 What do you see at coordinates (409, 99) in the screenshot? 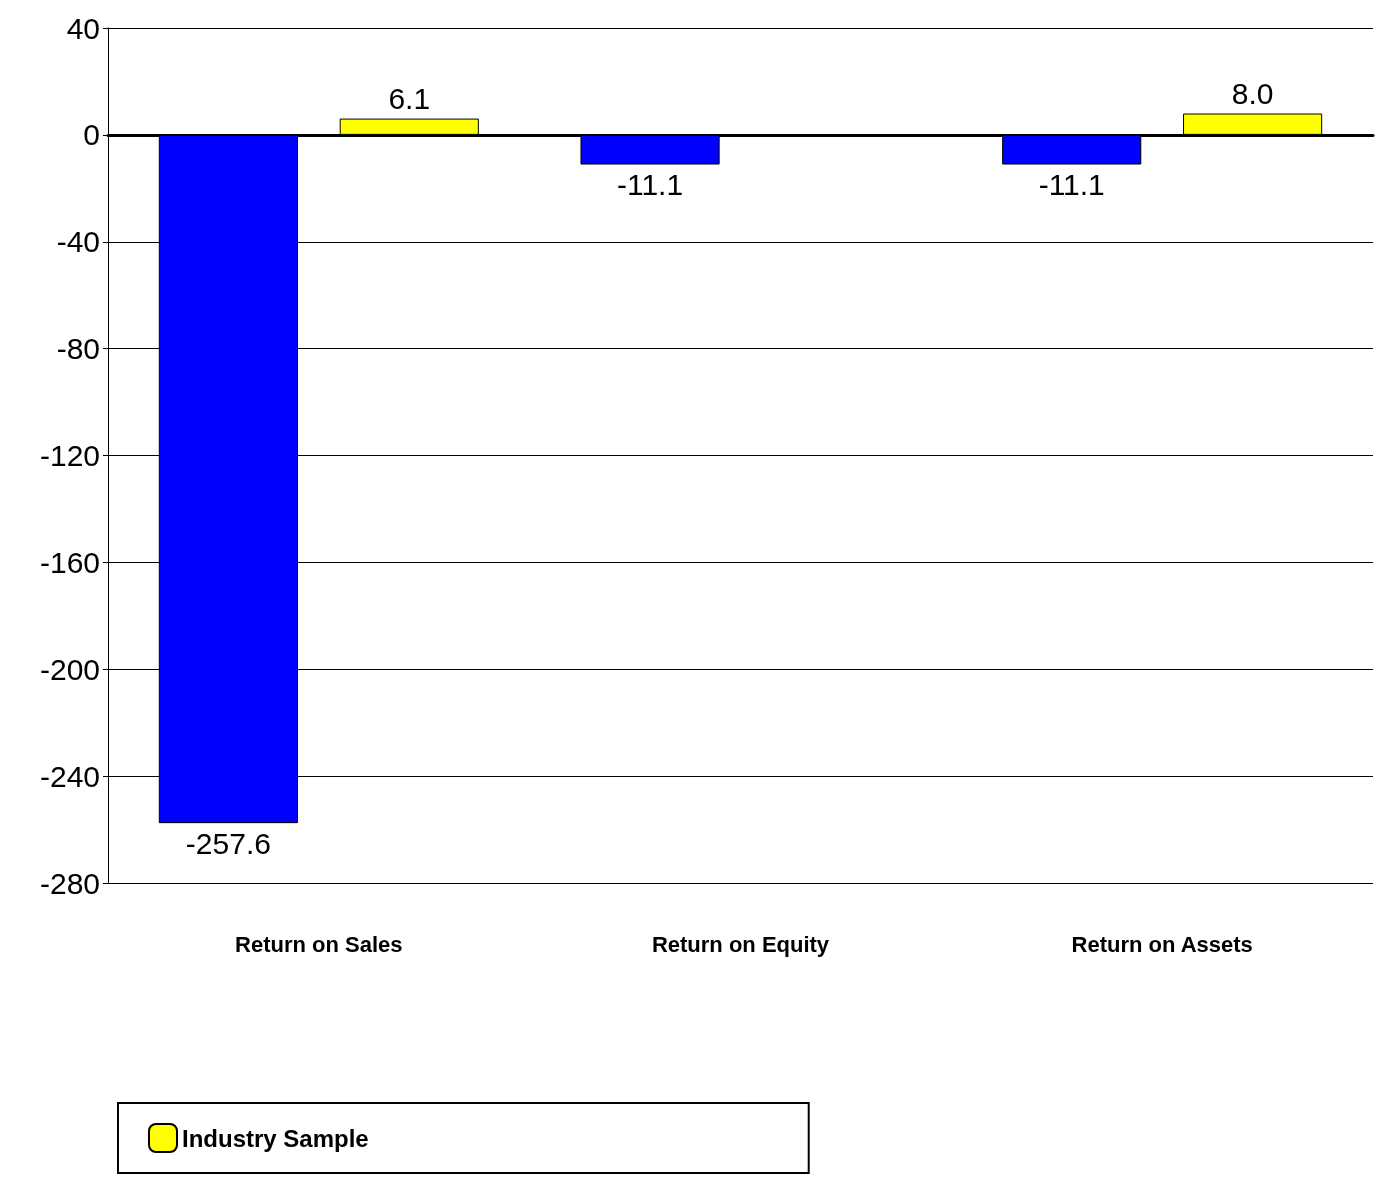
I see `data-label: 6.1` at bounding box center [409, 99].